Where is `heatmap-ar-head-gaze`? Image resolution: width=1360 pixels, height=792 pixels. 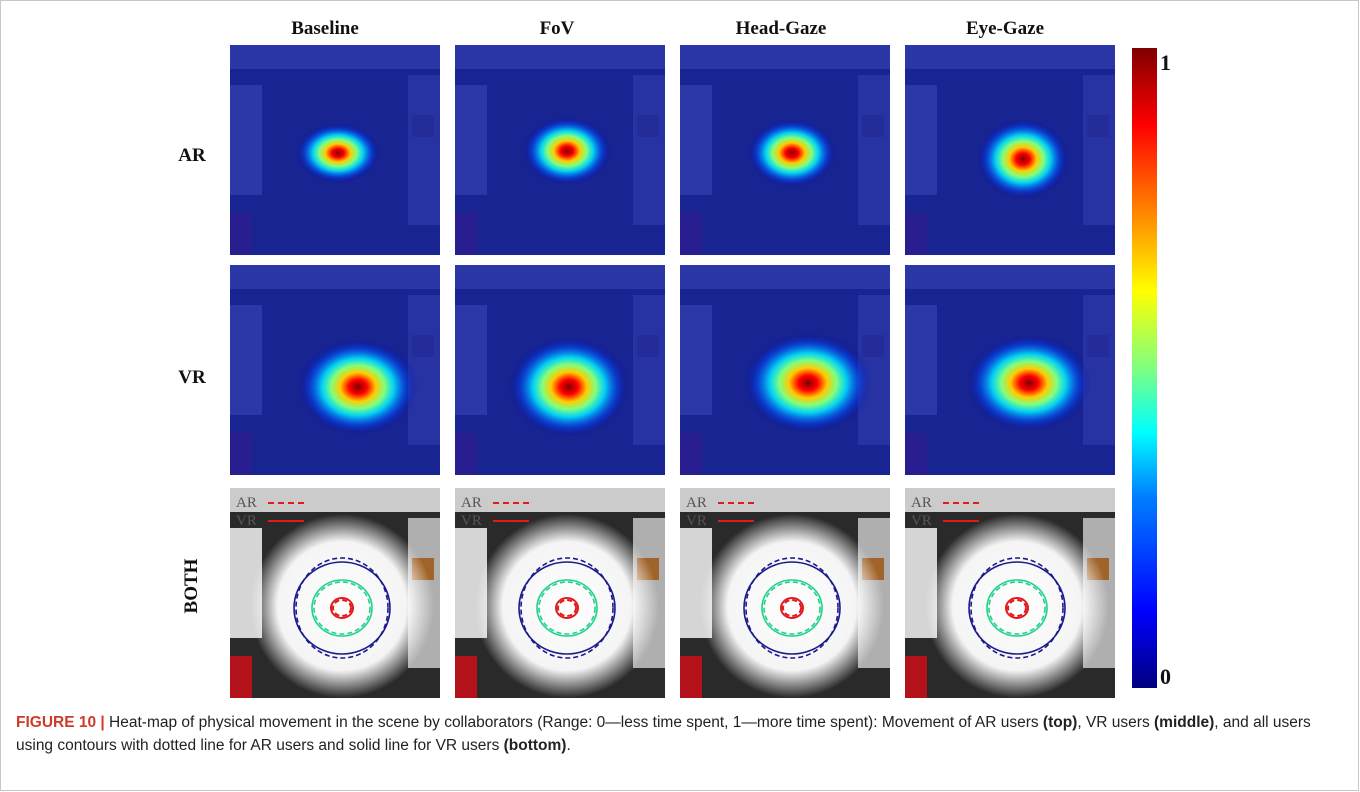 heatmap-ar-head-gaze is located at coordinates (785, 150).